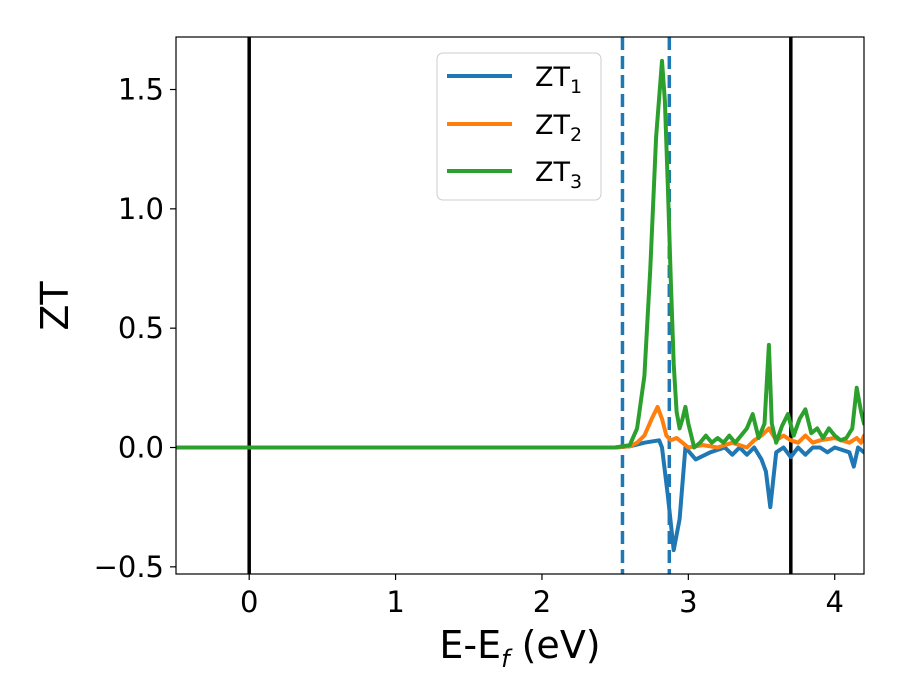  Describe the element at coordinates (520, 495) in the screenshot. I see `series-line-zt1` at that location.